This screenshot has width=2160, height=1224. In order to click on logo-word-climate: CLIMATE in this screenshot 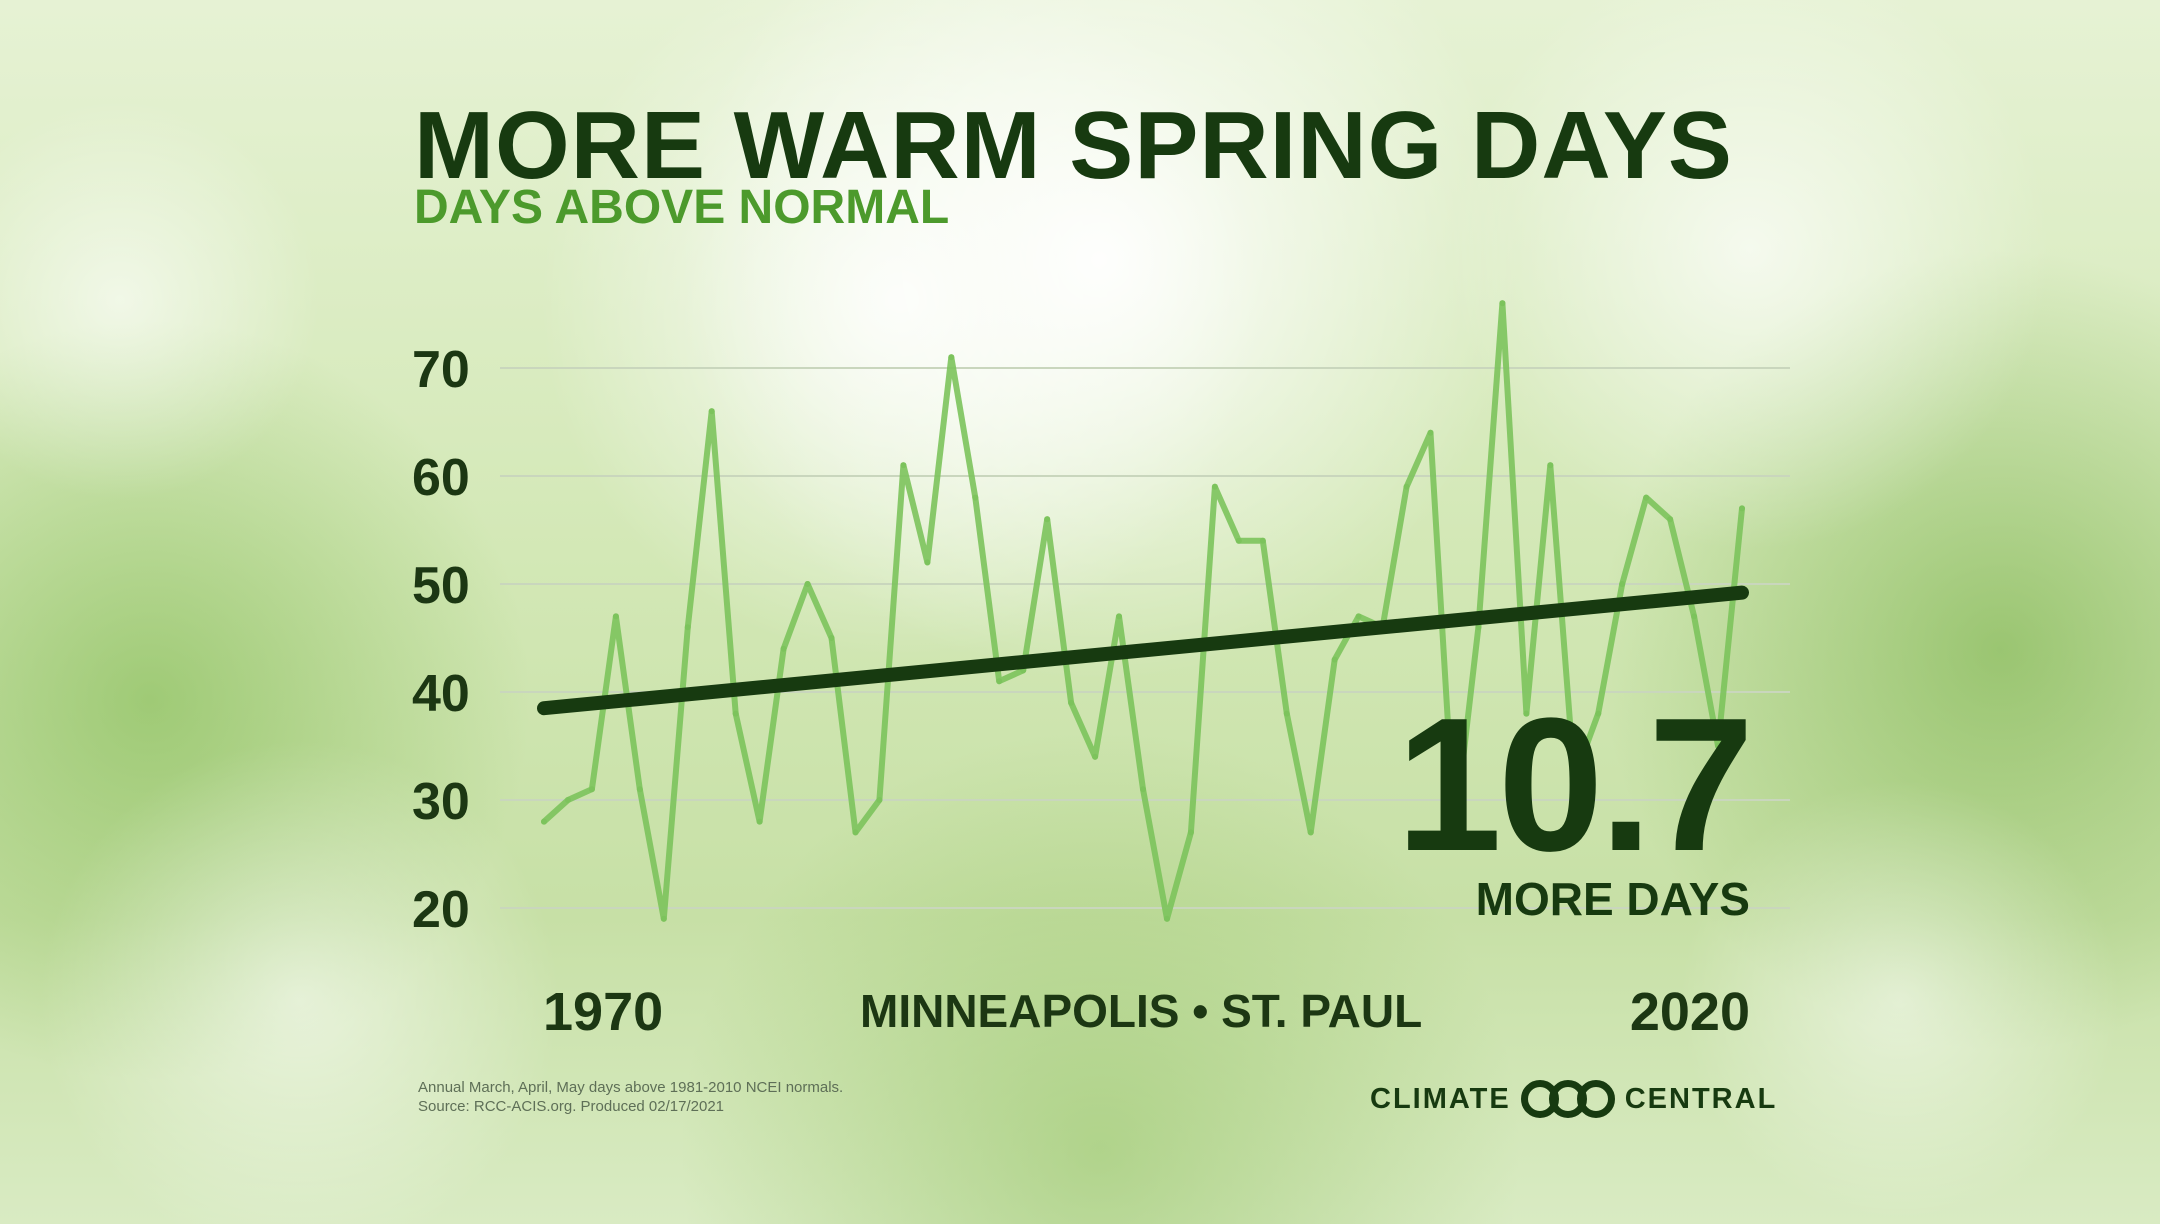, I will do `click(1440, 1098)`.